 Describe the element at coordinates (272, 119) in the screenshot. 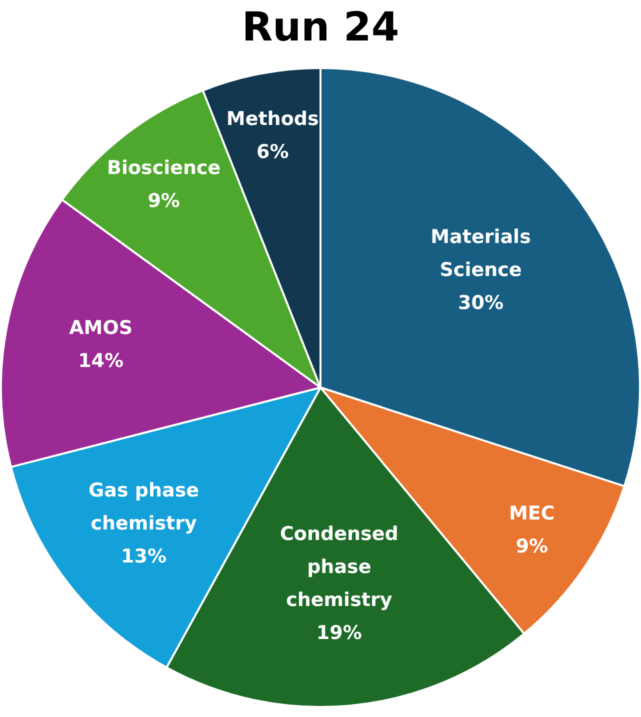

I see `slice-label: Methods` at that location.